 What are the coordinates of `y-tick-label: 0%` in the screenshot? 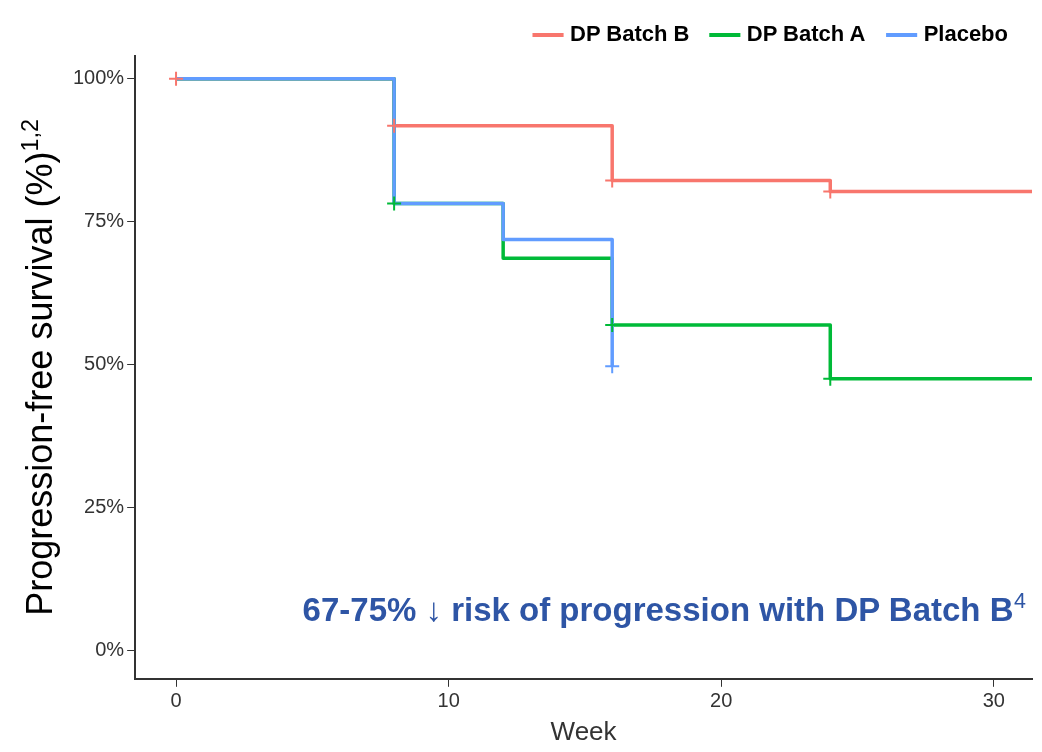 It's located at (110, 648).